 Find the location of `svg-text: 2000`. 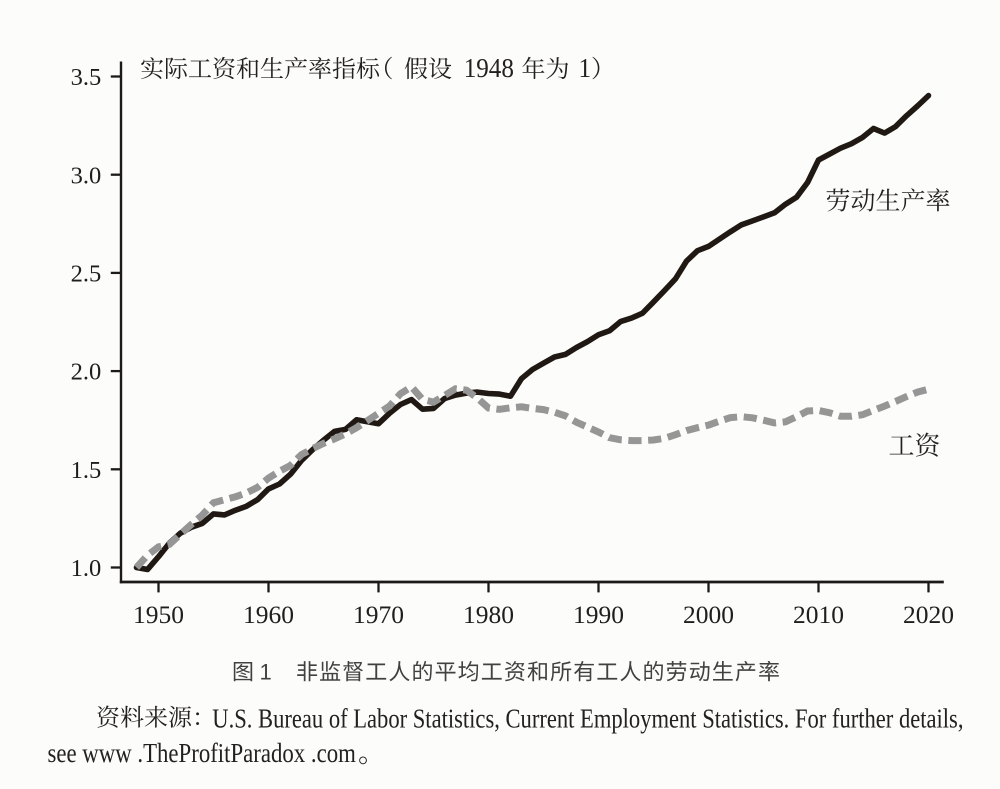

svg-text: 2000 is located at coordinates (708, 614).